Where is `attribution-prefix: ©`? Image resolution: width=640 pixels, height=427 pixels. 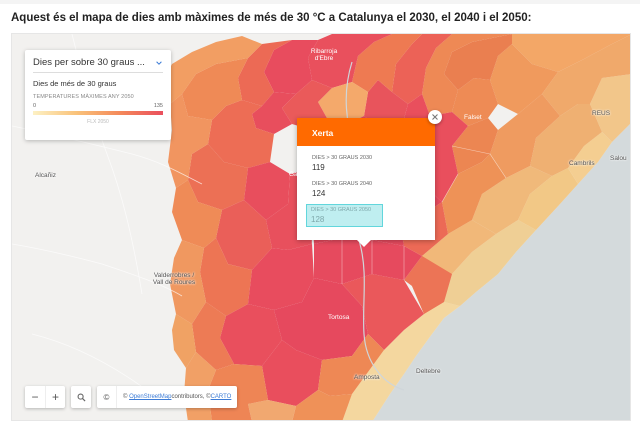
attribution-prefix: © is located at coordinates (125, 397).